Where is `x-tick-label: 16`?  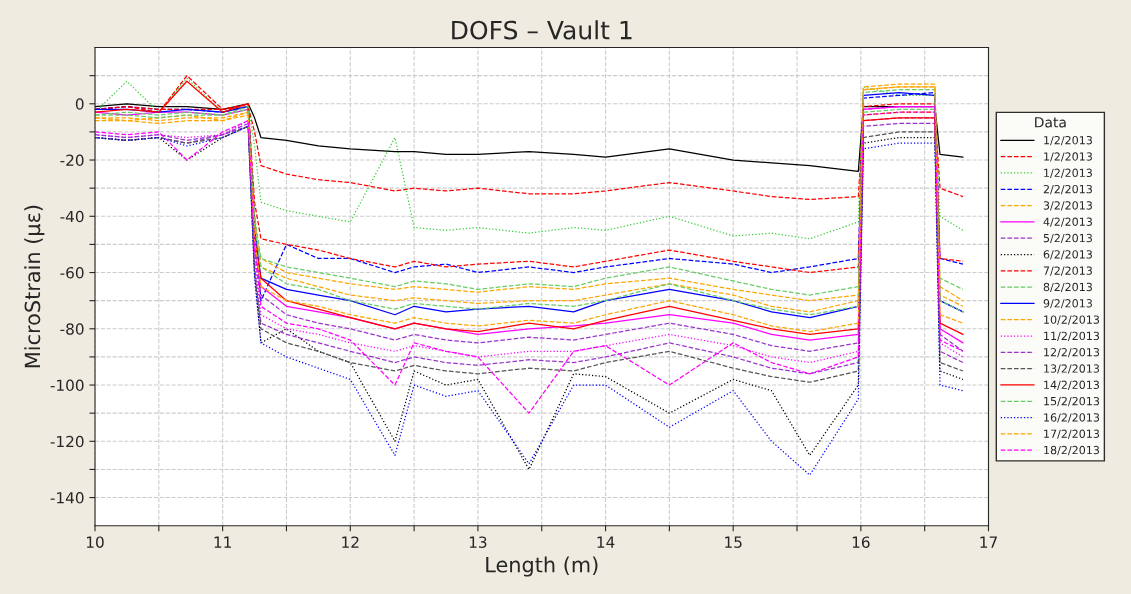 x-tick-label: 16 is located at coordinates (861, 542).